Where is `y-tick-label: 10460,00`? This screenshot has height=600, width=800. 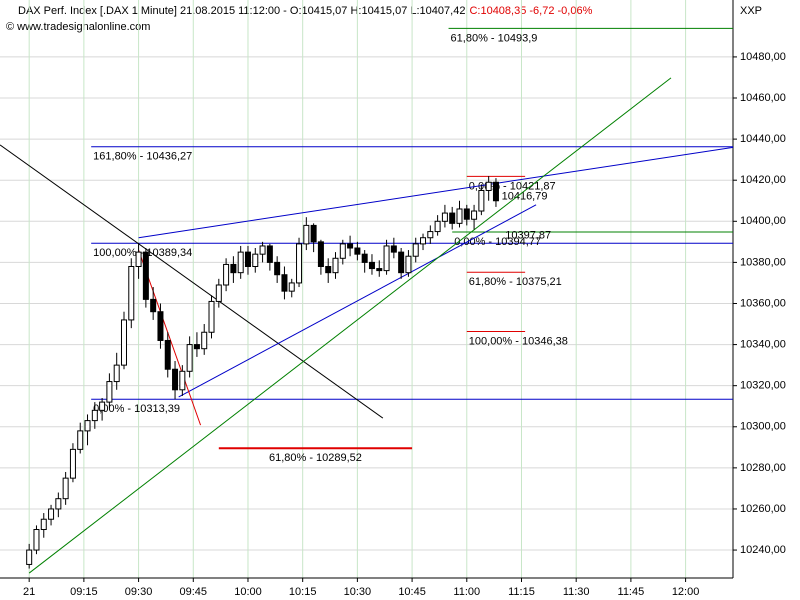
y-tick-label: 10460,00 is located at coordinates (763, 98).